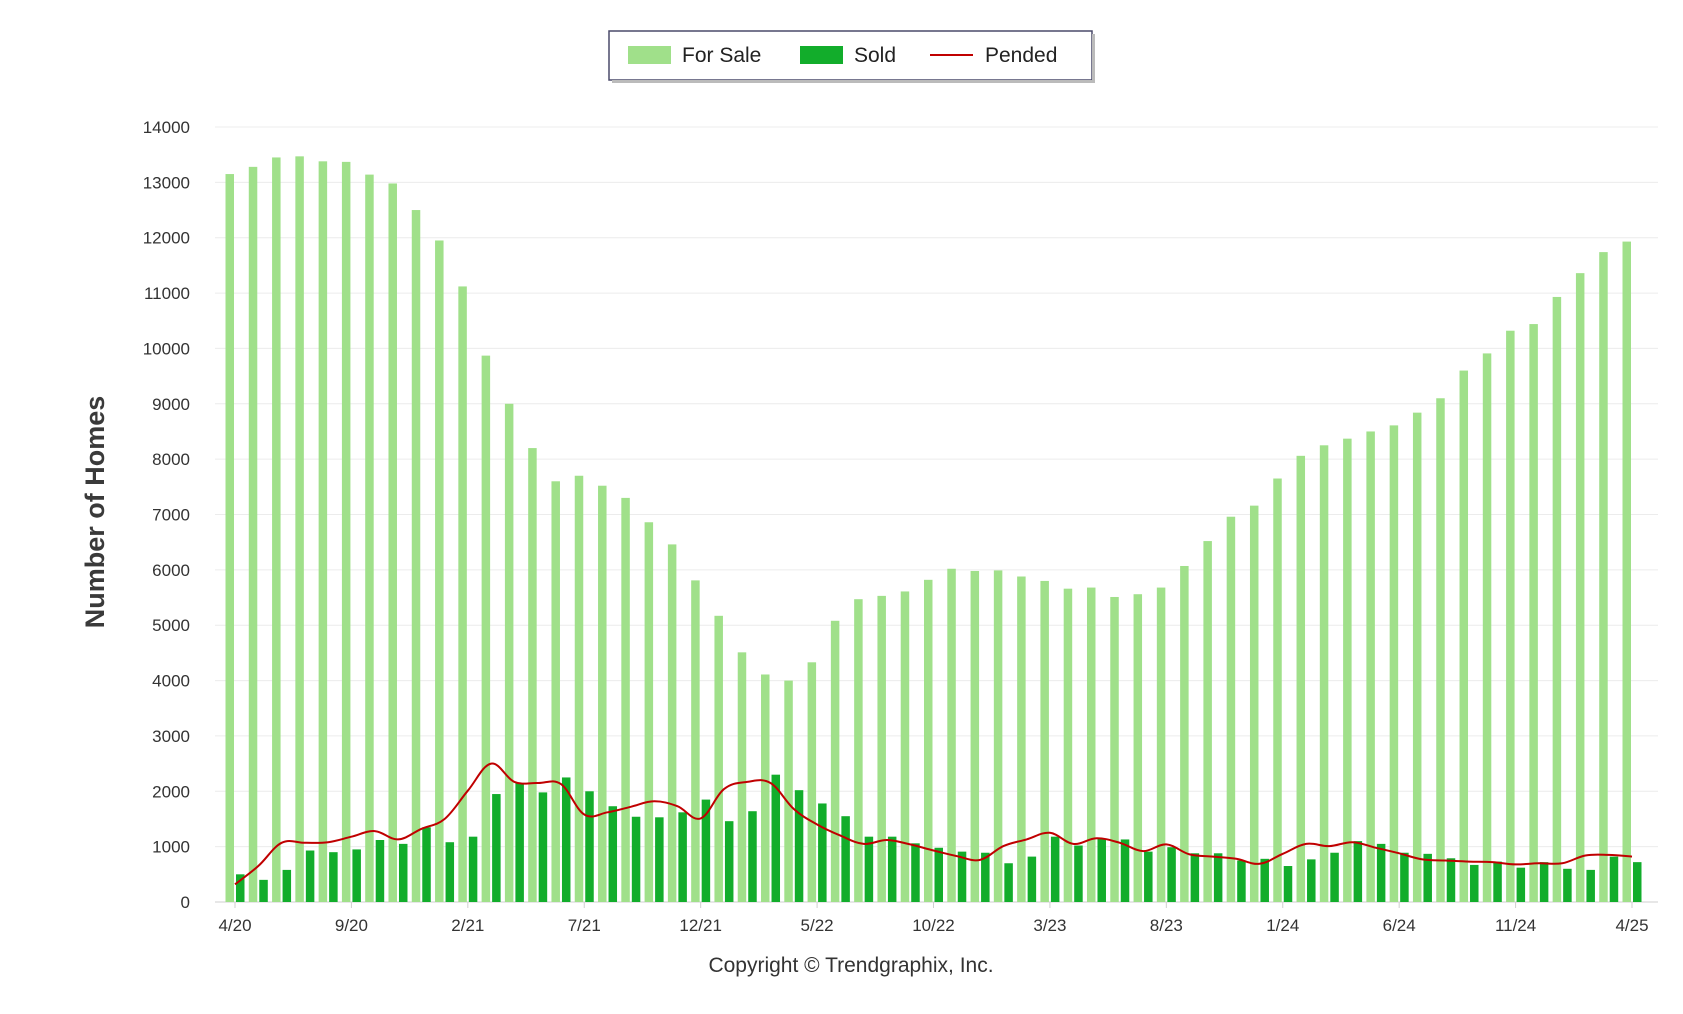 The height and width of the screenshot is (1014, 1683). I want to click on legend: For Sale Sold Pended, so click(851, 56).